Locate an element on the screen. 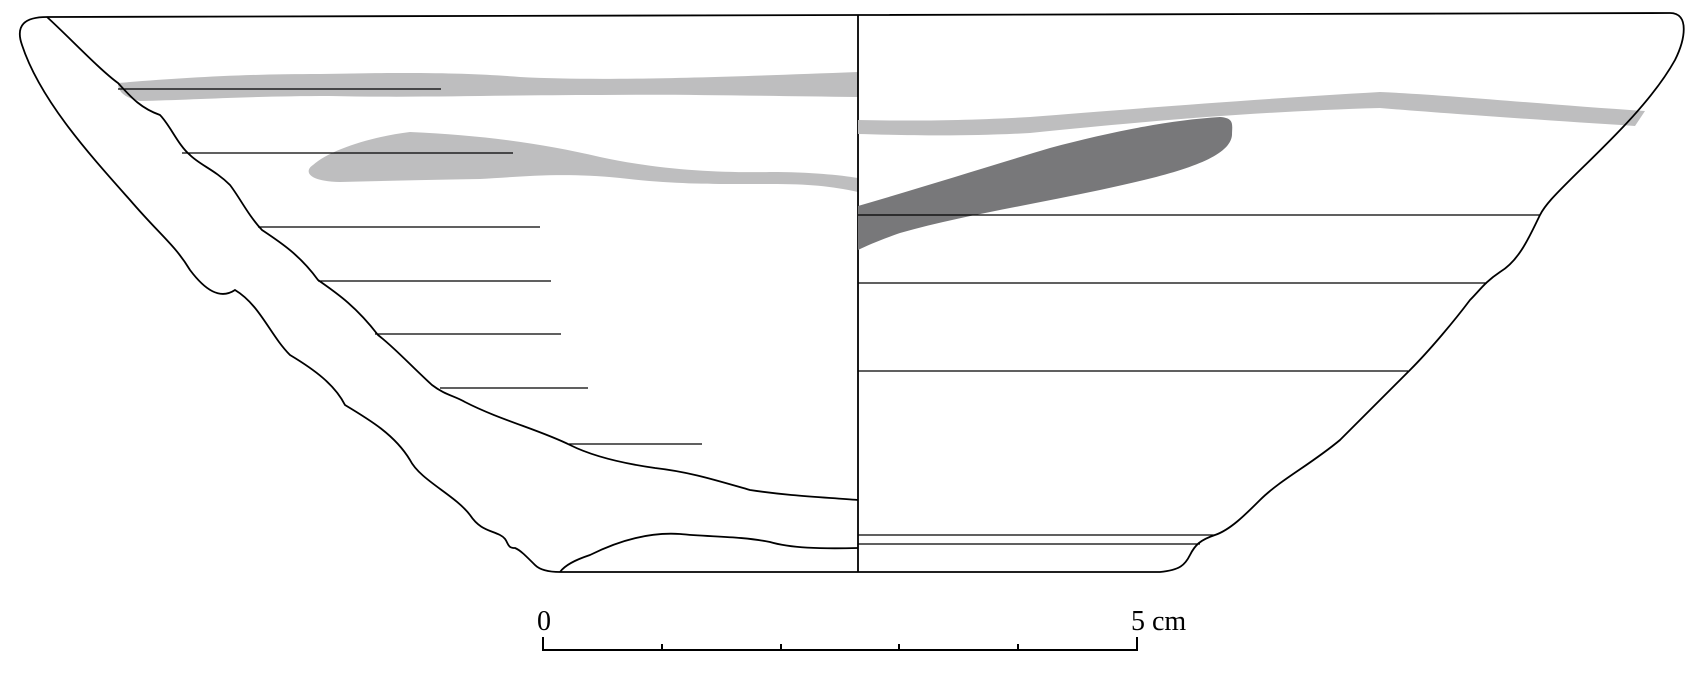 The image size is (1690, 680). scale-bar-start-label: 0 is located at coordinates (544, 621).